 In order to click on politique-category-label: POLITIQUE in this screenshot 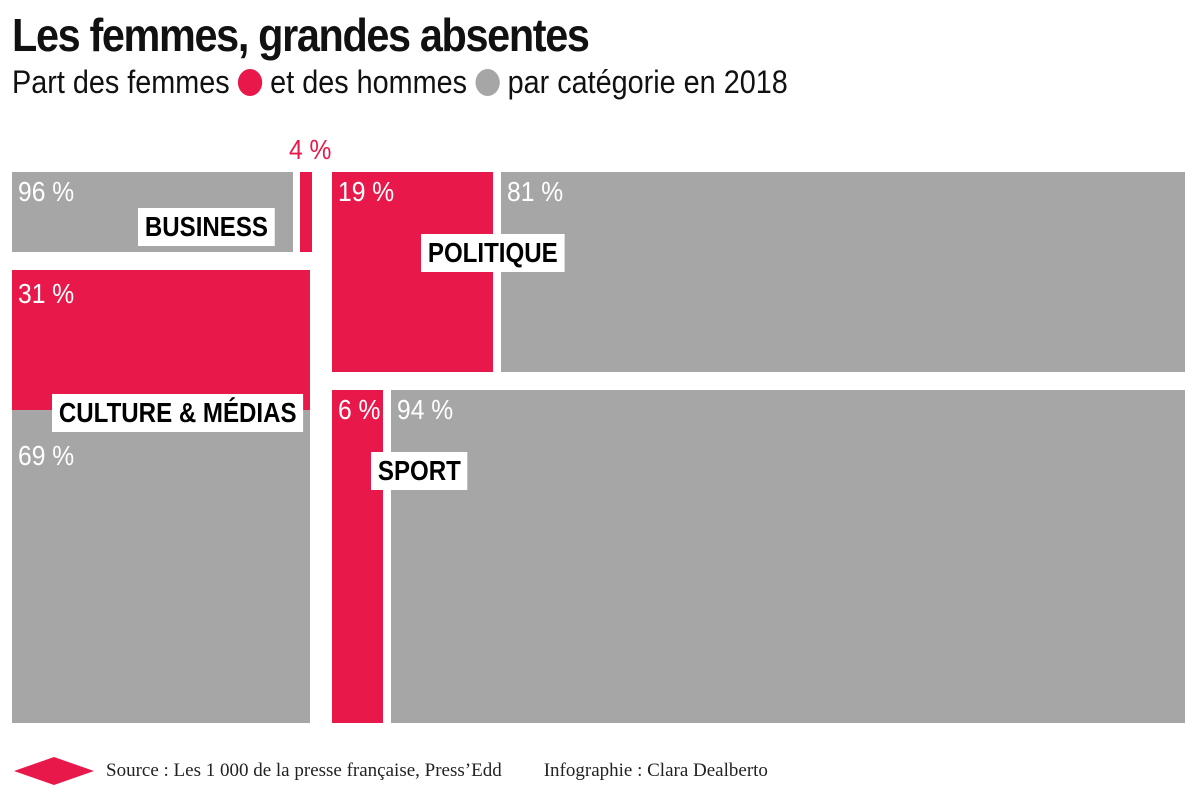, I will do `click(492, 253)`.